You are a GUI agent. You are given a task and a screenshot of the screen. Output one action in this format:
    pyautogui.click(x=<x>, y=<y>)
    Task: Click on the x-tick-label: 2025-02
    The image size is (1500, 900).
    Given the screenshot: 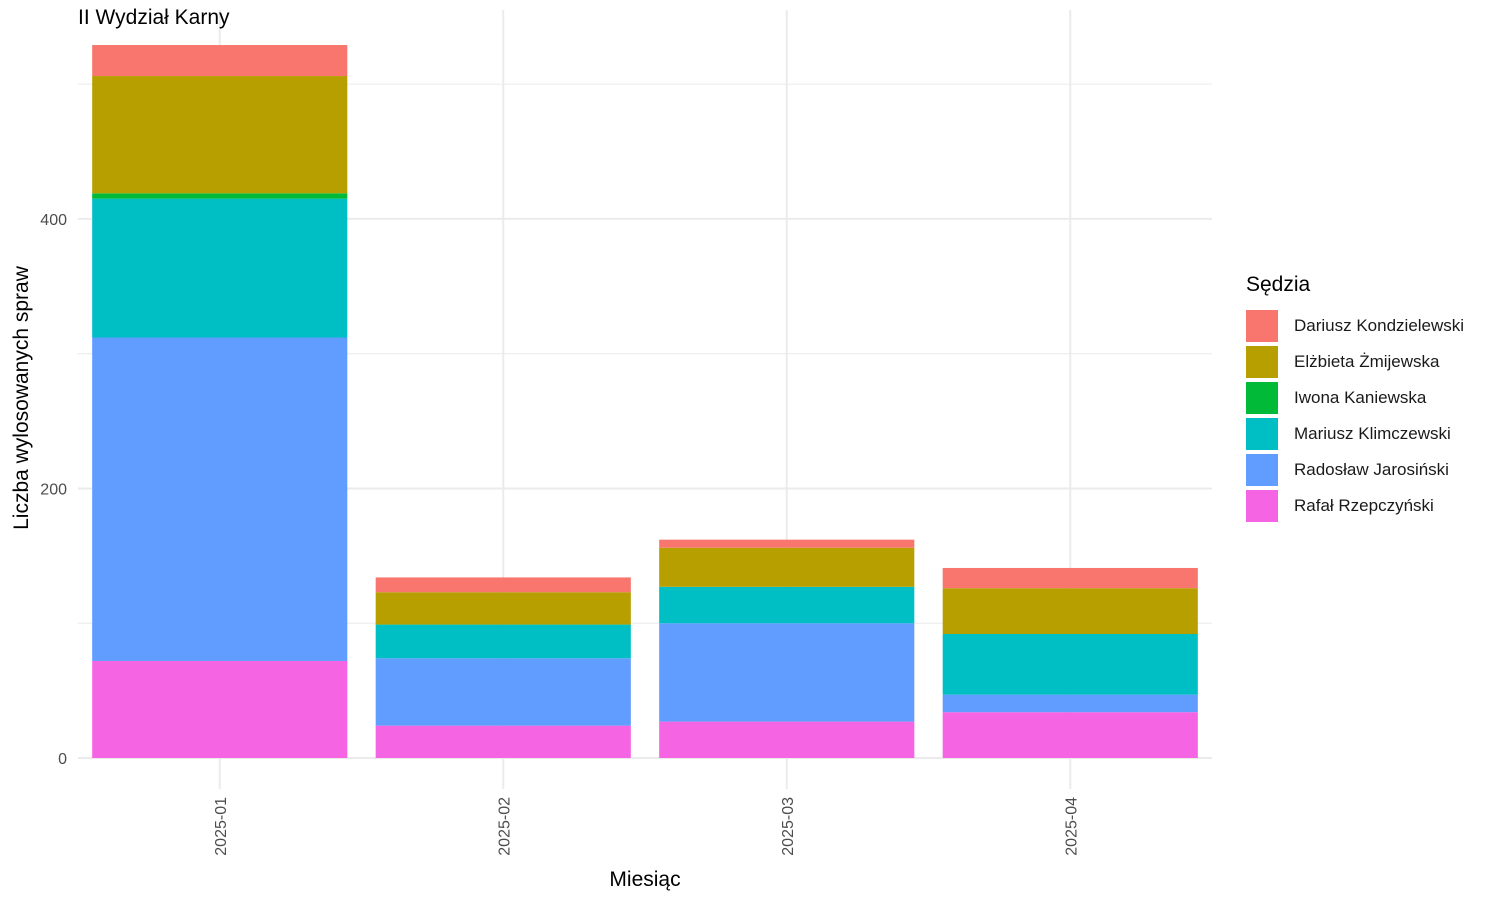 What is the action you would take?
    pyautogui.click(x=504, y=826)
    